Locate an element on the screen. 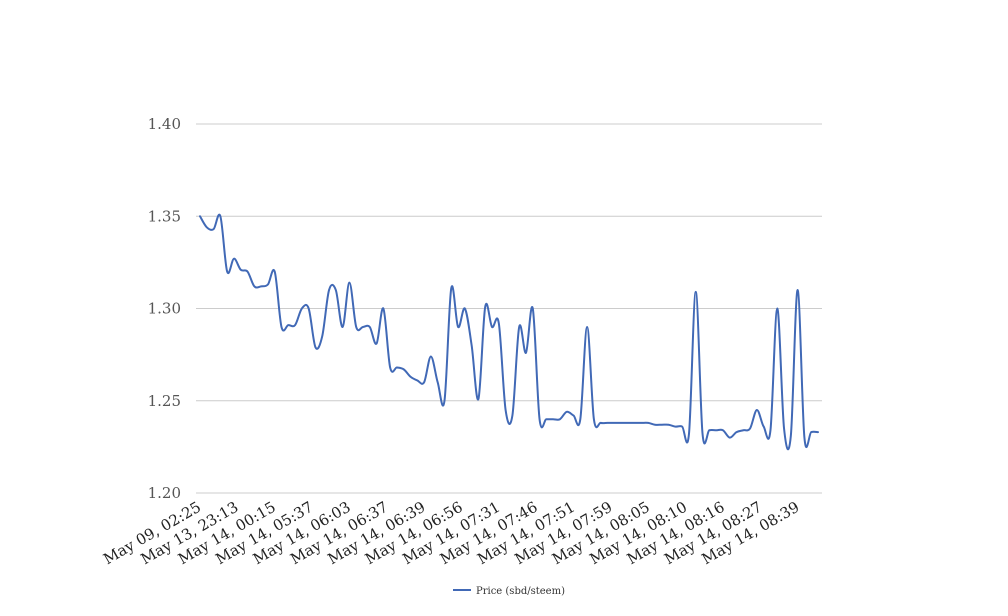 This screenshot has height=616, width=1008. y-tick-label: 1.35 is located at coordinates (164, 216).